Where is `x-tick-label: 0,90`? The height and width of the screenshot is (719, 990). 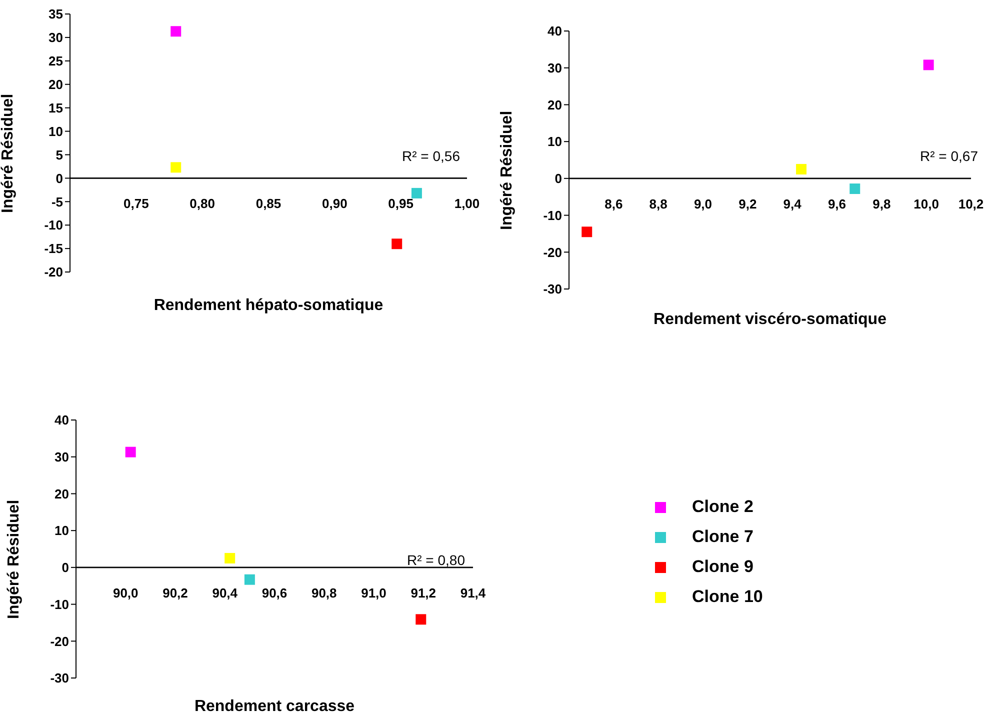 x-tick-label: 0,90 is located at coordinates (335, 204).